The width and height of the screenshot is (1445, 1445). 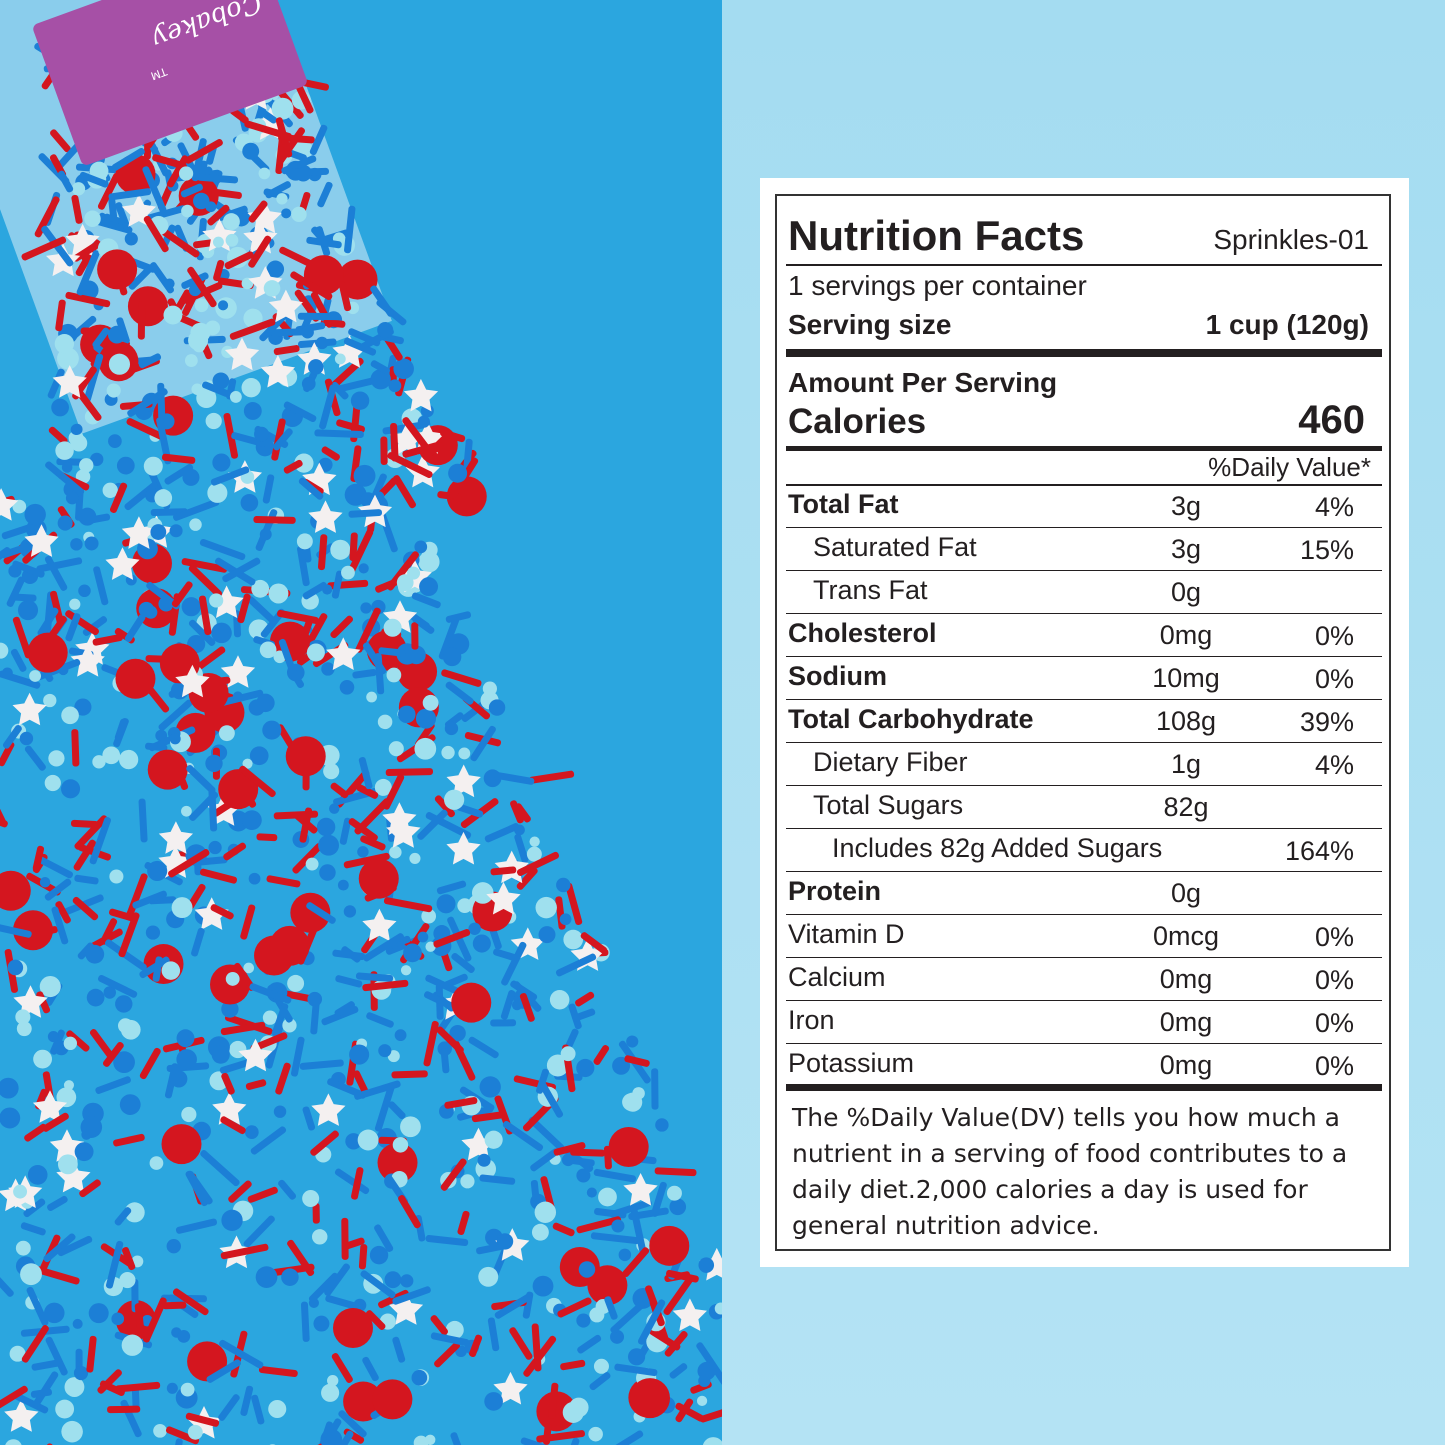 What do you see at coordinates (1334, 980) in the screenshot?
I see `nutrient-daily-value: 0%` at bounding box center [1334, 980].